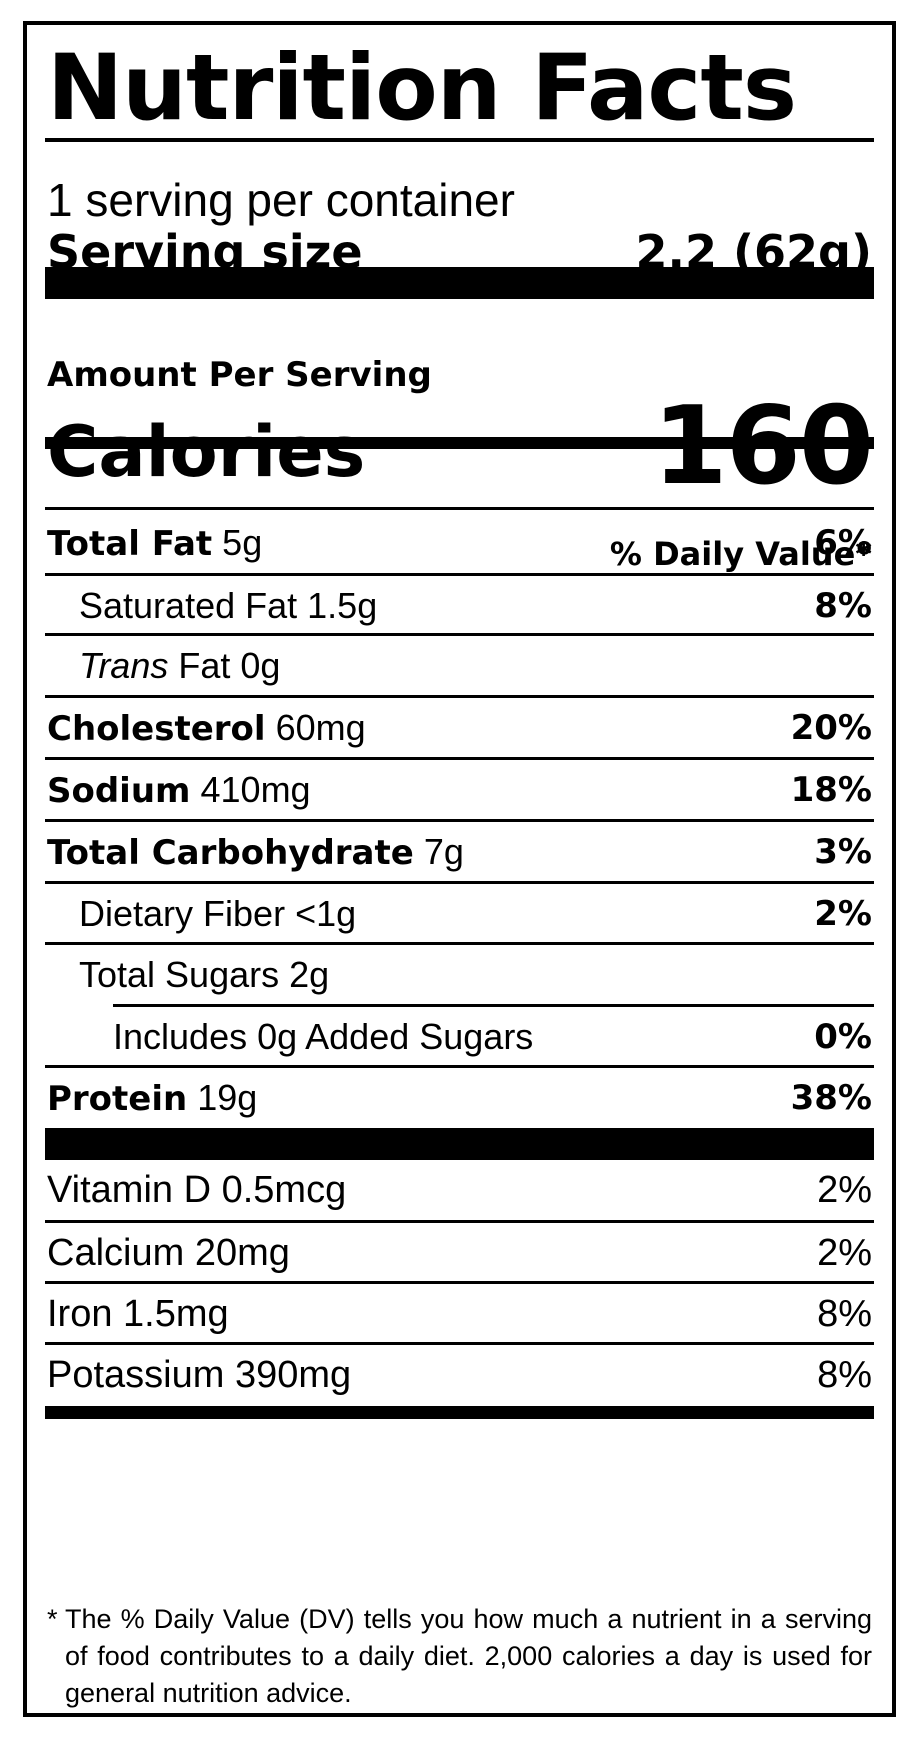 Image resolution: width=922 pixels, height=1742 pixels. I want to click on vitamin-row-iron: Iron 1.5mg 8%, so click(459, 1314).